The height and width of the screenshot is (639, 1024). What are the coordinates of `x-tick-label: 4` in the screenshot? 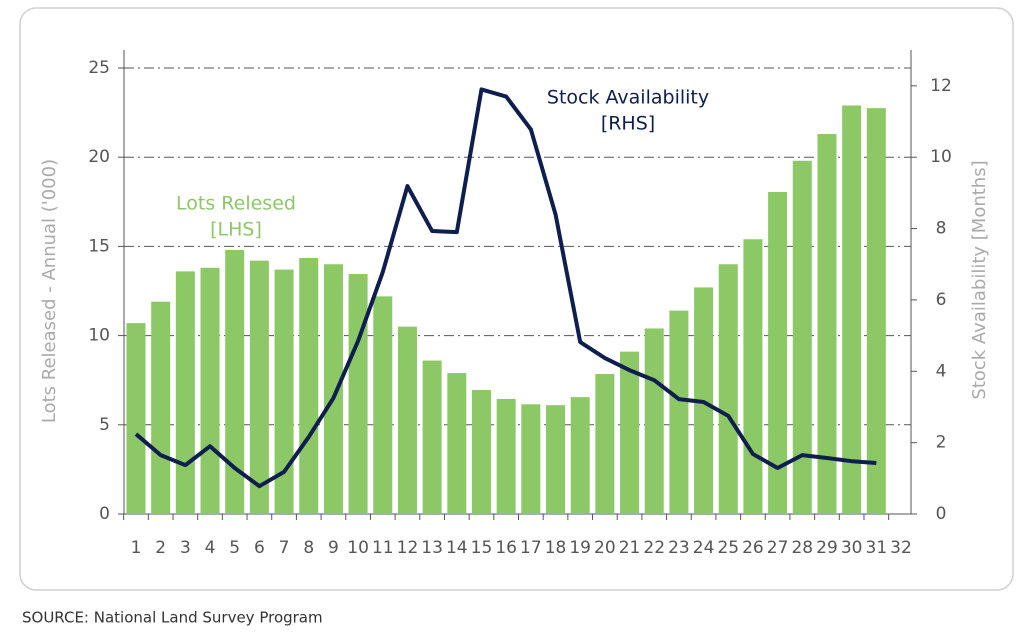 It's located at (210, 548).